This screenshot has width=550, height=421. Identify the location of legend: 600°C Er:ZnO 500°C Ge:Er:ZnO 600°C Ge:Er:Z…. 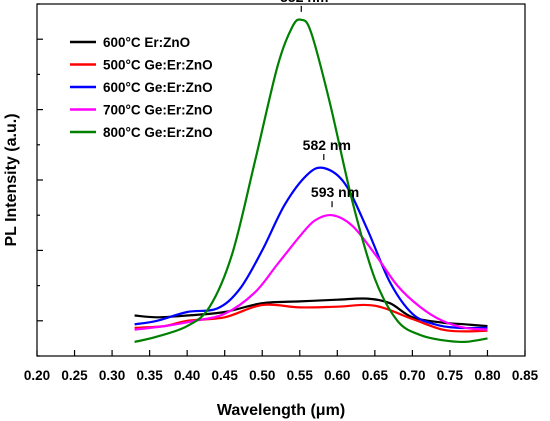
(141, 87).